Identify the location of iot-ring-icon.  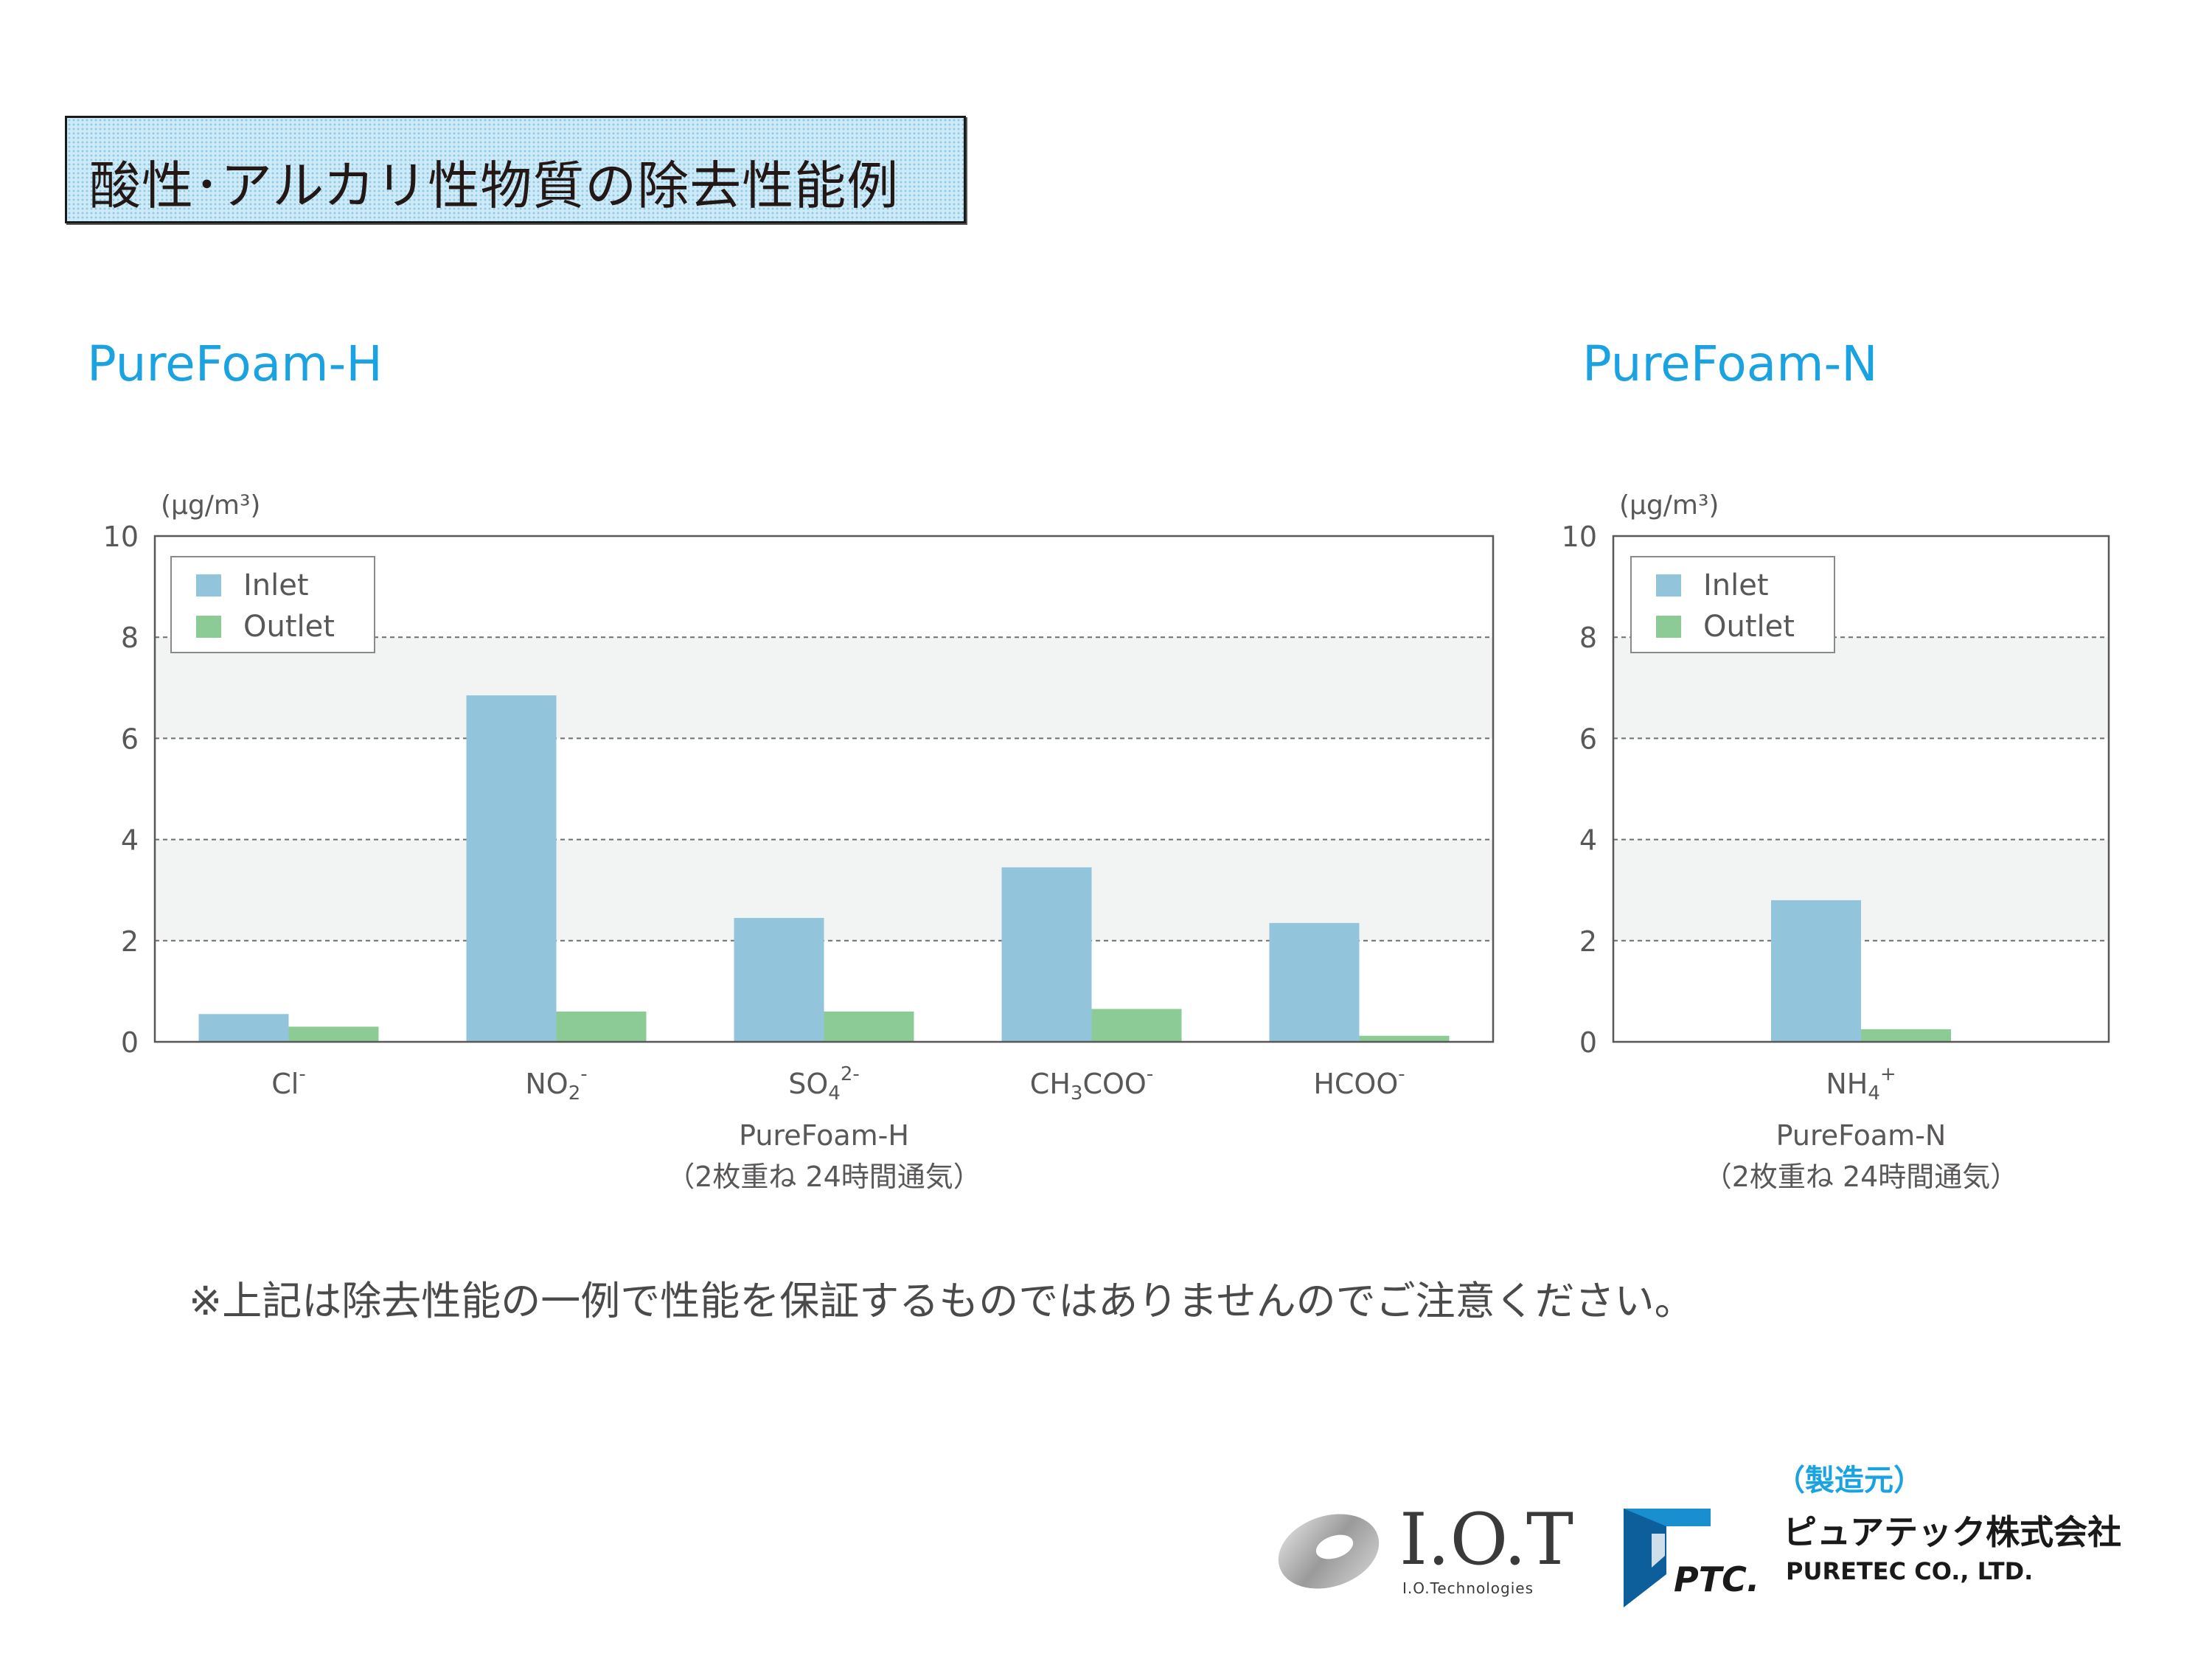
(1329, 1551).